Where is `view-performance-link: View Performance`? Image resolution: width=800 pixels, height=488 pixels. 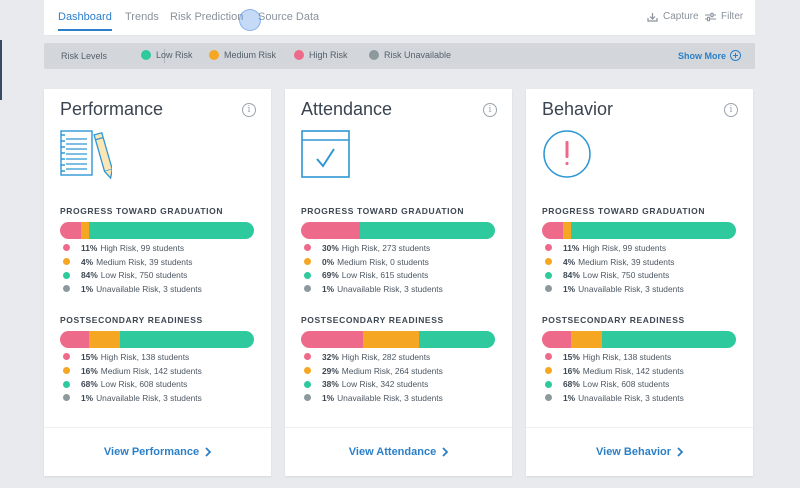 view-performance-link: View Performance is located at coordinates (158, 452).